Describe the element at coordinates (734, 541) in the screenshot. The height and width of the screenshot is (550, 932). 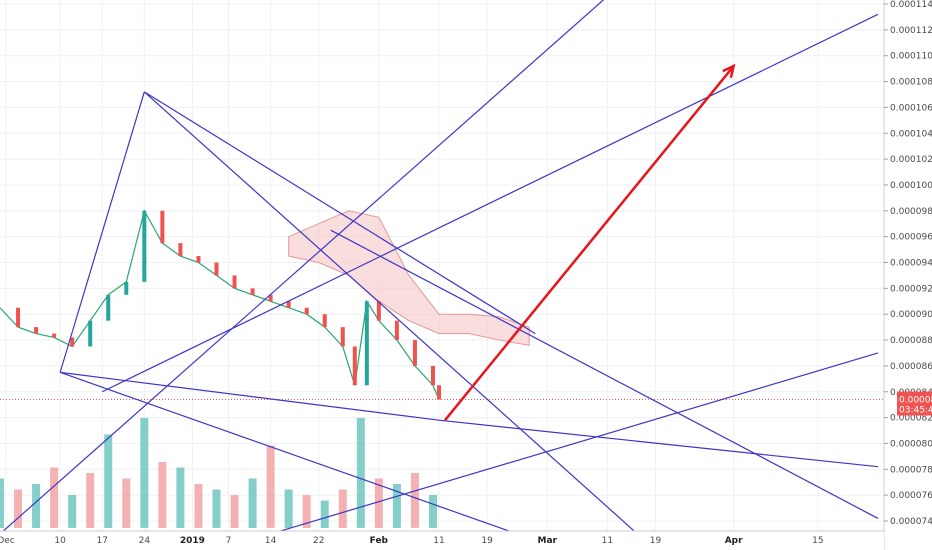
I see `time-tick-label: Apr` at that location.